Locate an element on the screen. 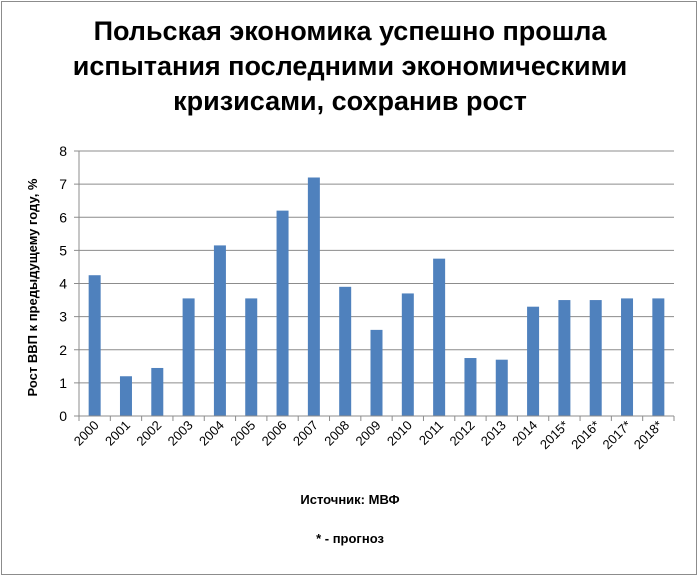 The image size is (700, 578). bar-2004 is located at coordinates (219, 330).